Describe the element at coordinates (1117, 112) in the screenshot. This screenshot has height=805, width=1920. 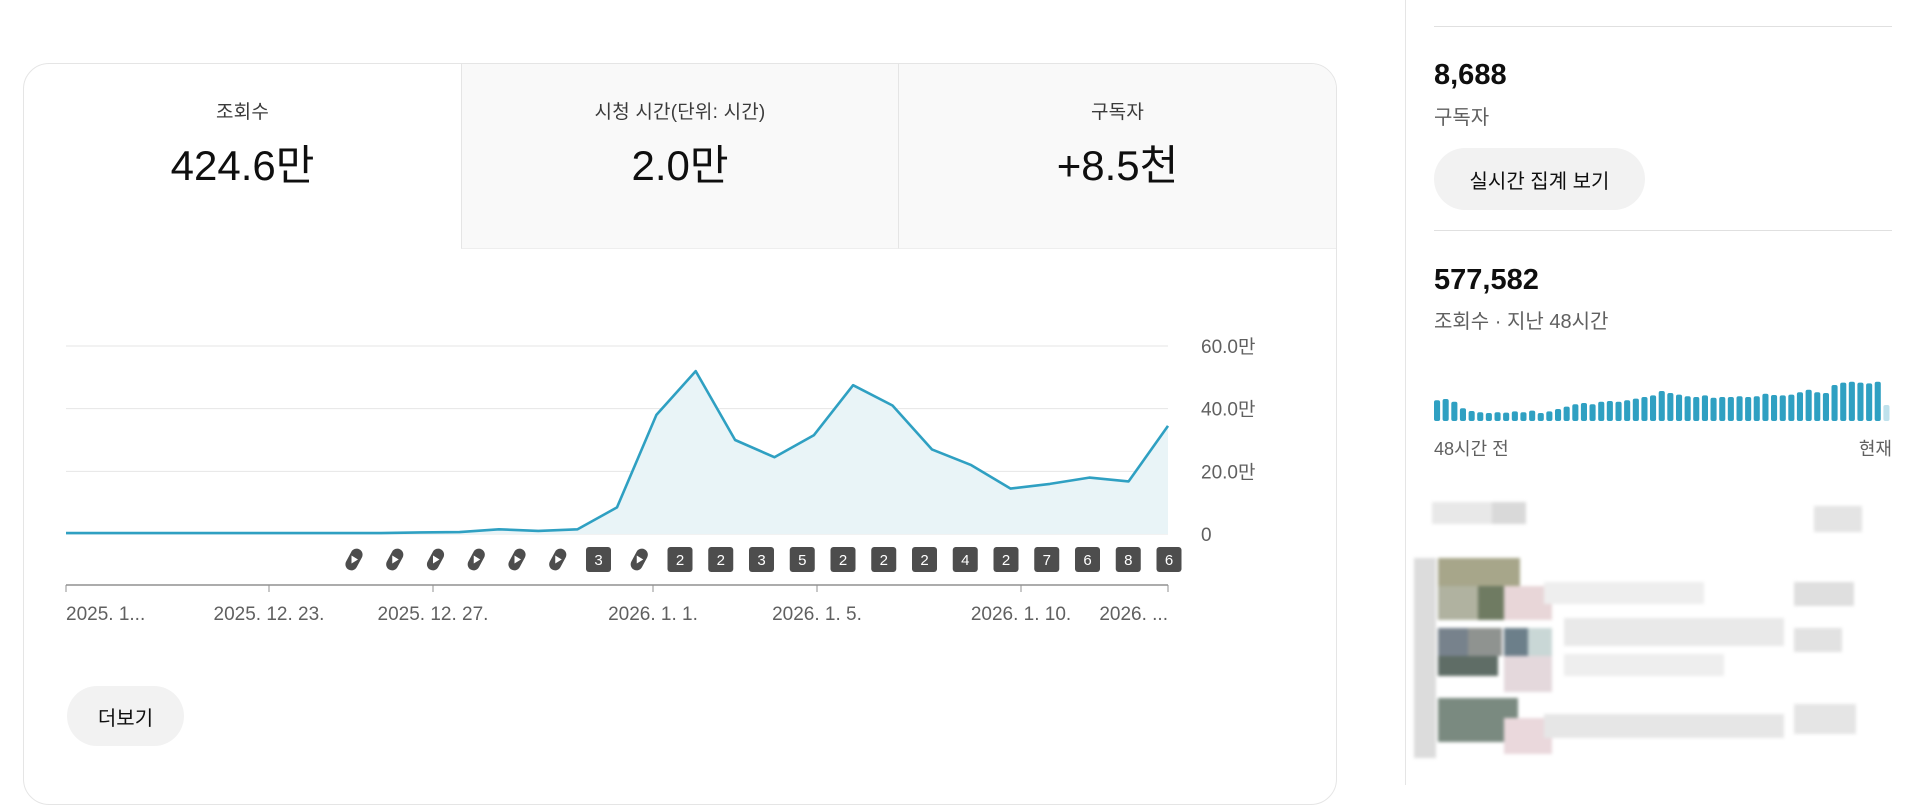
I see `tab-subscribers-label: 구독자` at that location.